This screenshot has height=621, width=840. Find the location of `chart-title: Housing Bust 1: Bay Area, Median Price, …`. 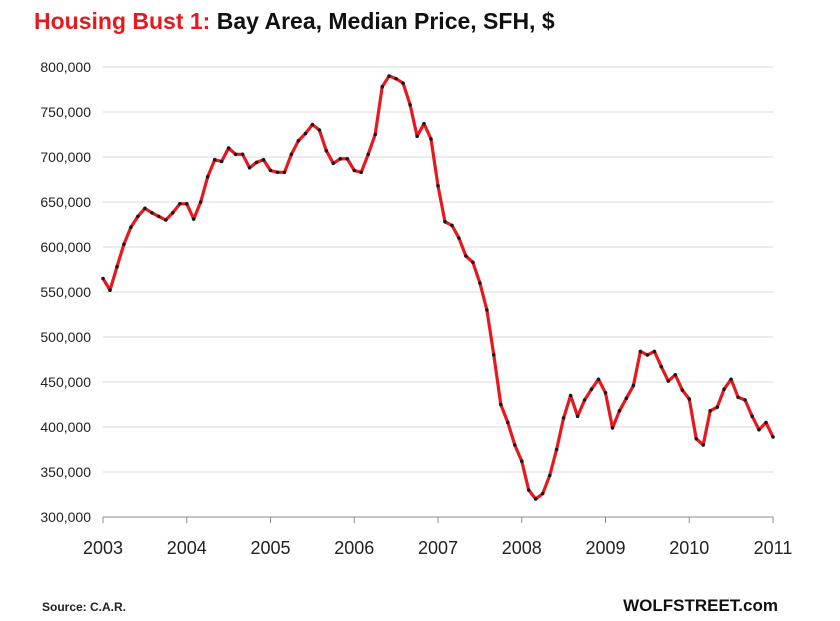

chart-title: Housing Bust 1: Bay Area, Median Price, … is located at coordinates (294, 21).